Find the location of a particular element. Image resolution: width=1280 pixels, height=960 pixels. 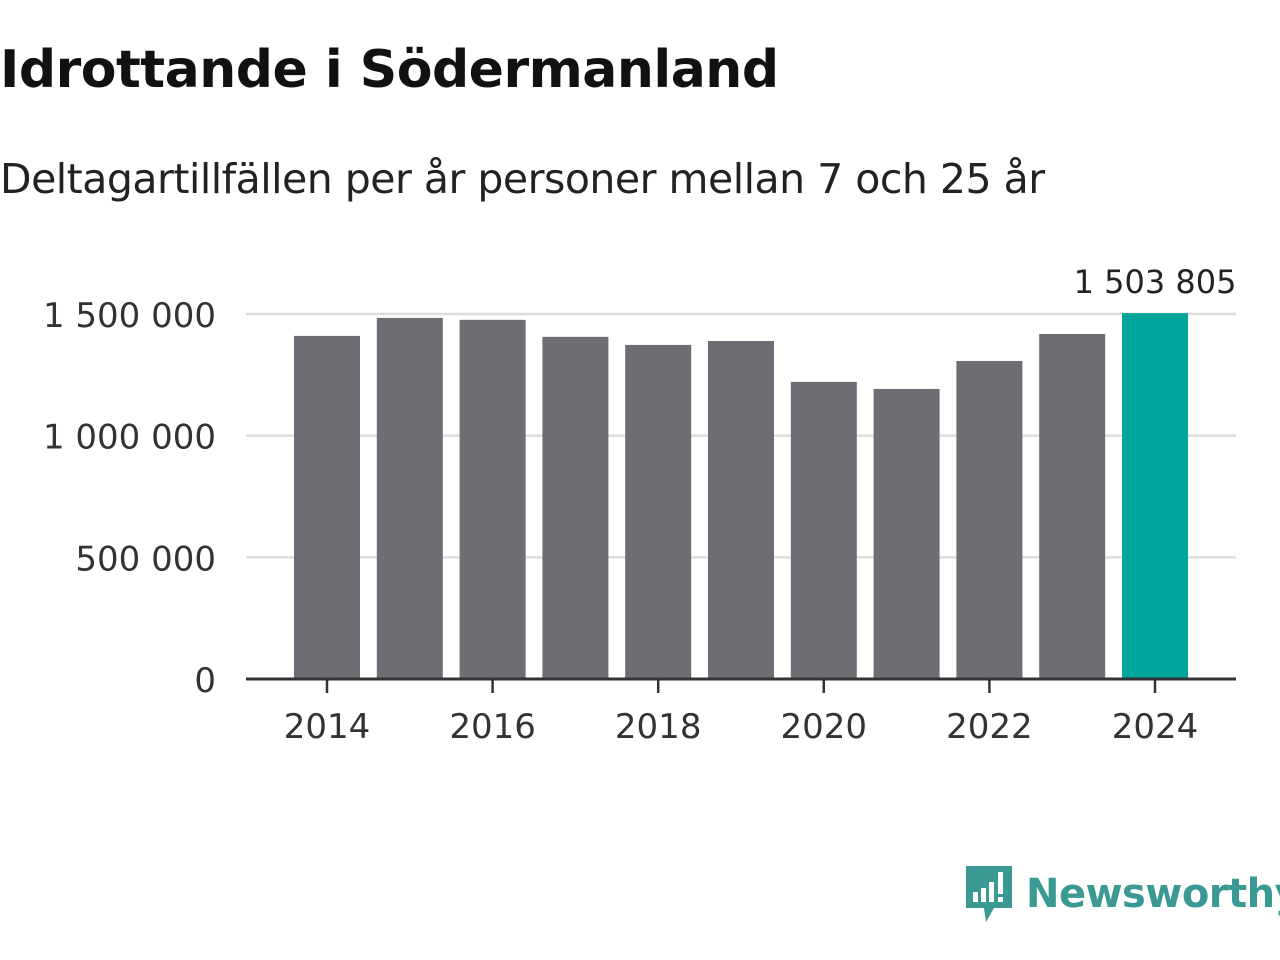

x-tick-label: 2018 is located at coordinates (658, 727).